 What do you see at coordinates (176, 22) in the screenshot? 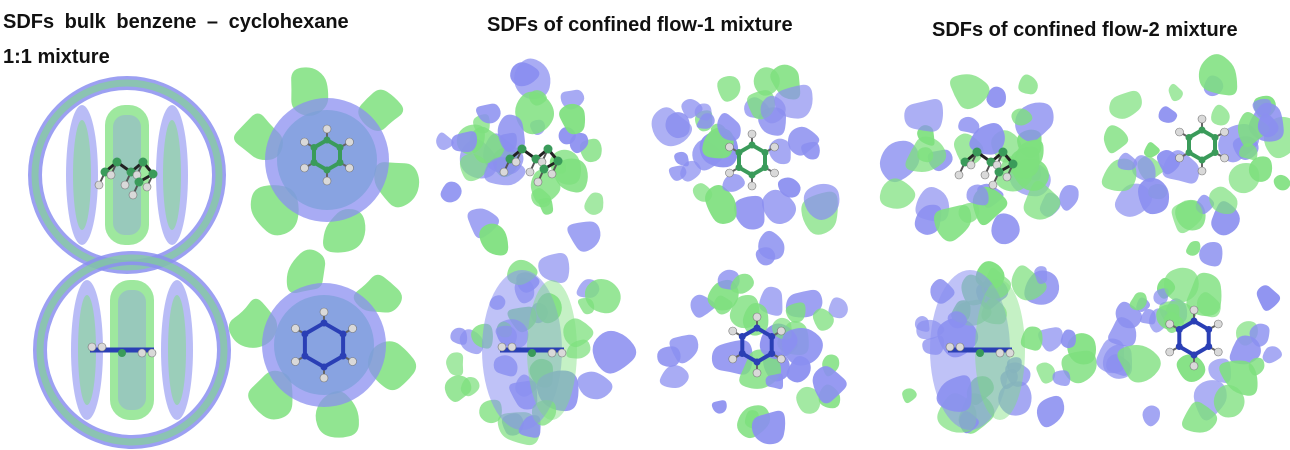
I see `caption-bulk-line1: SDFs bulk benzene – cyclohexane` at bounding box center [176, 22].